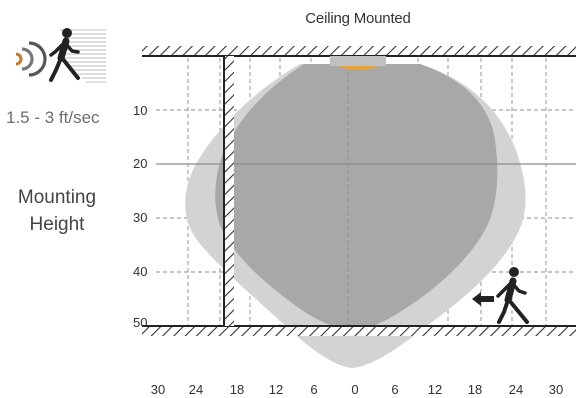 The width and height of the screenshot is (576, 398). Describe the element at coordinates (140, 271) in the screenshot. I see `y-tick-label: 40` at that location.